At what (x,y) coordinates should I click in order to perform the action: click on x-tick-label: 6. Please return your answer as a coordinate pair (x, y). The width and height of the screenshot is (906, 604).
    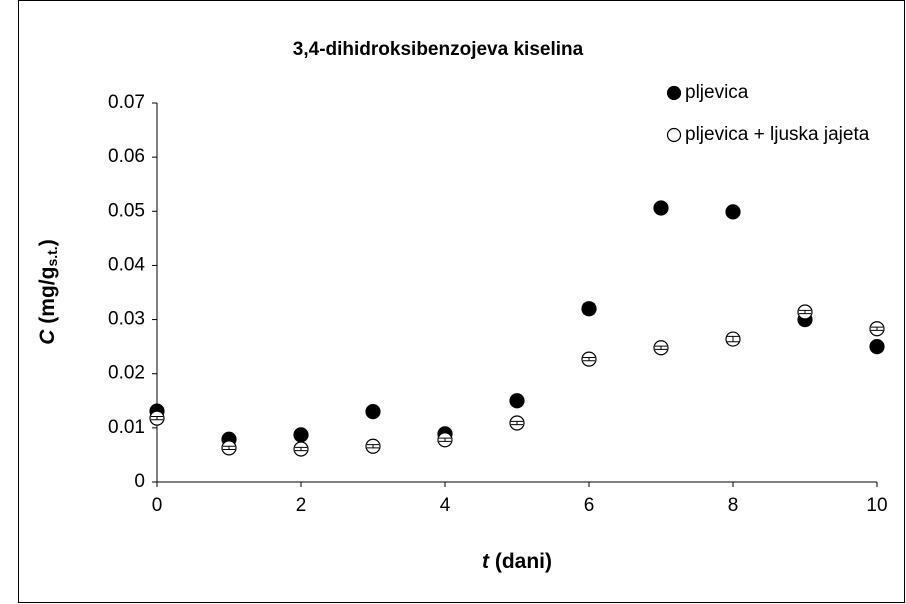
    Looking at the image, I should click on (589, 505).